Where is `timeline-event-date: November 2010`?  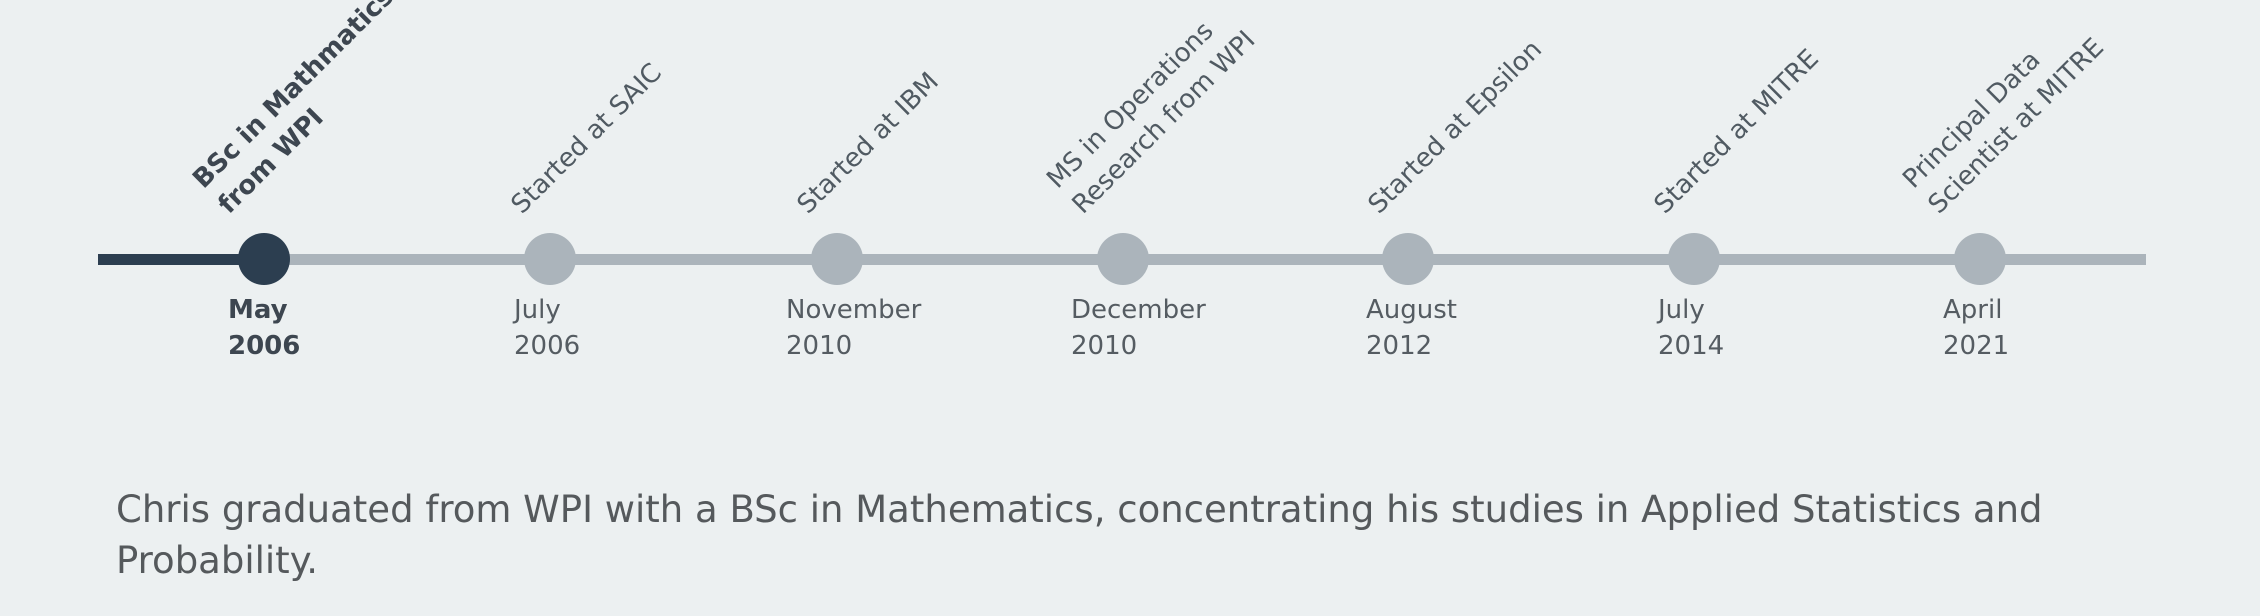
timeline-event-date: November 2010 is located at coordinates (853, 328).